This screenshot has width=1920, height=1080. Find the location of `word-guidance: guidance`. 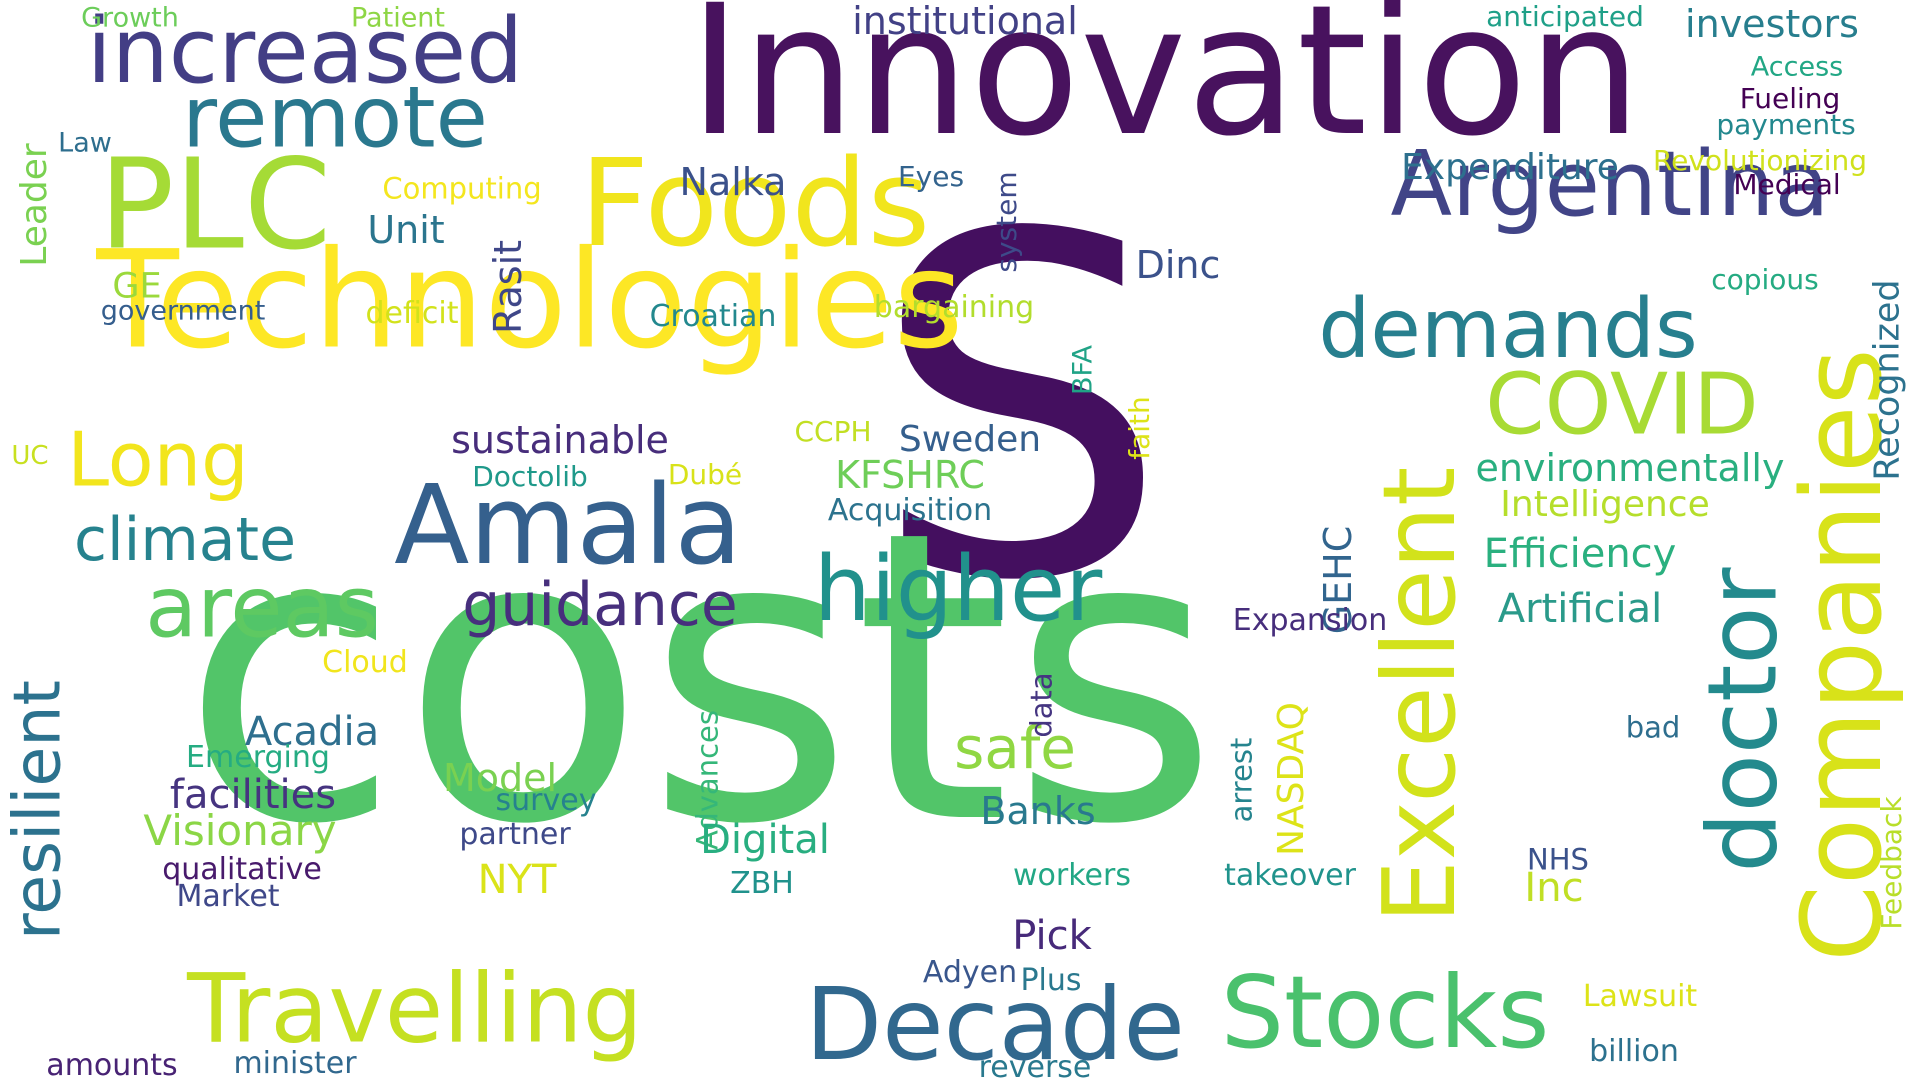

word-guidance: guidance is located at coordinates (600, 605).